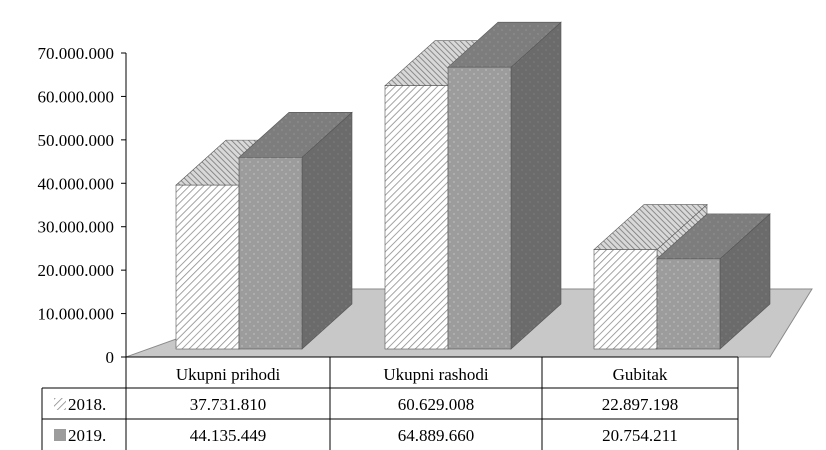  Describe the element at coordinates (87, 435) in the screenshot. I see `legend-series-name: 2019.` at that location.